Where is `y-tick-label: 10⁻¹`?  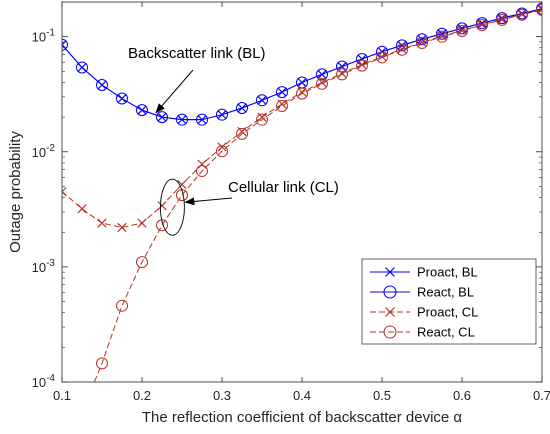 y-tick-label: 10⁻¹ is located at coordinates (44, 36).